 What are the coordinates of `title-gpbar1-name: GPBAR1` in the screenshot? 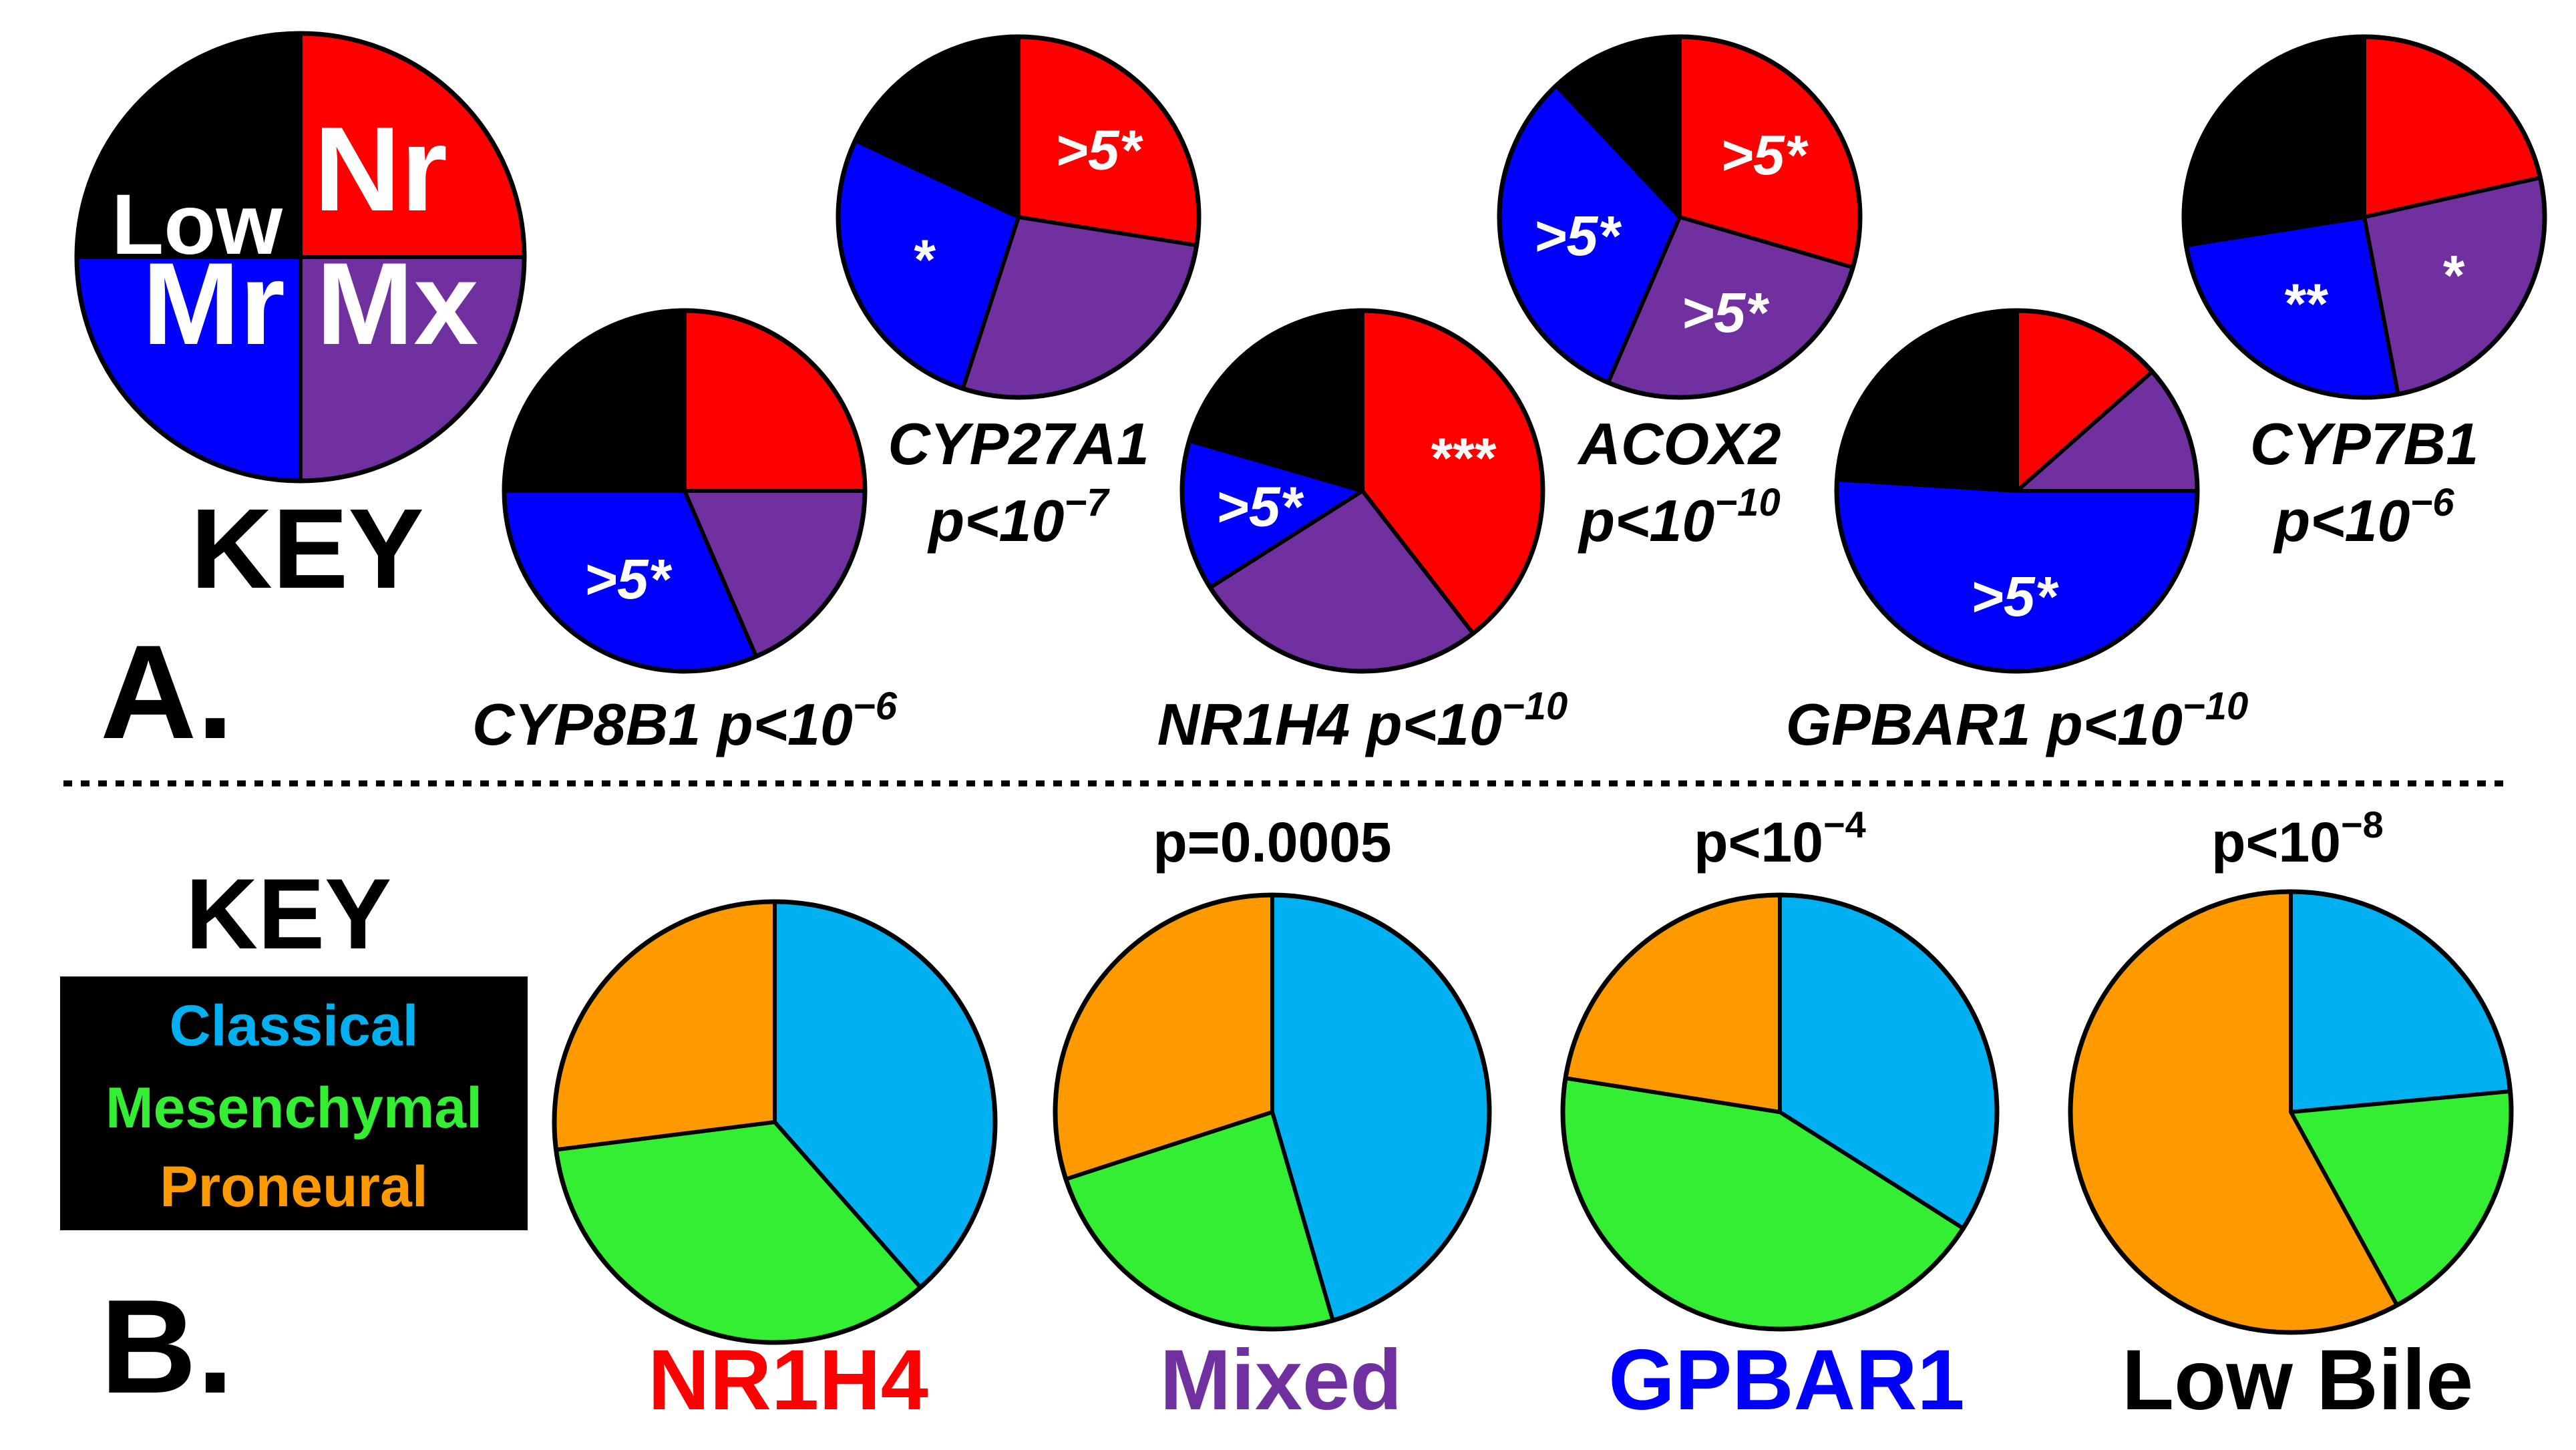 It's located at (1908, 724).